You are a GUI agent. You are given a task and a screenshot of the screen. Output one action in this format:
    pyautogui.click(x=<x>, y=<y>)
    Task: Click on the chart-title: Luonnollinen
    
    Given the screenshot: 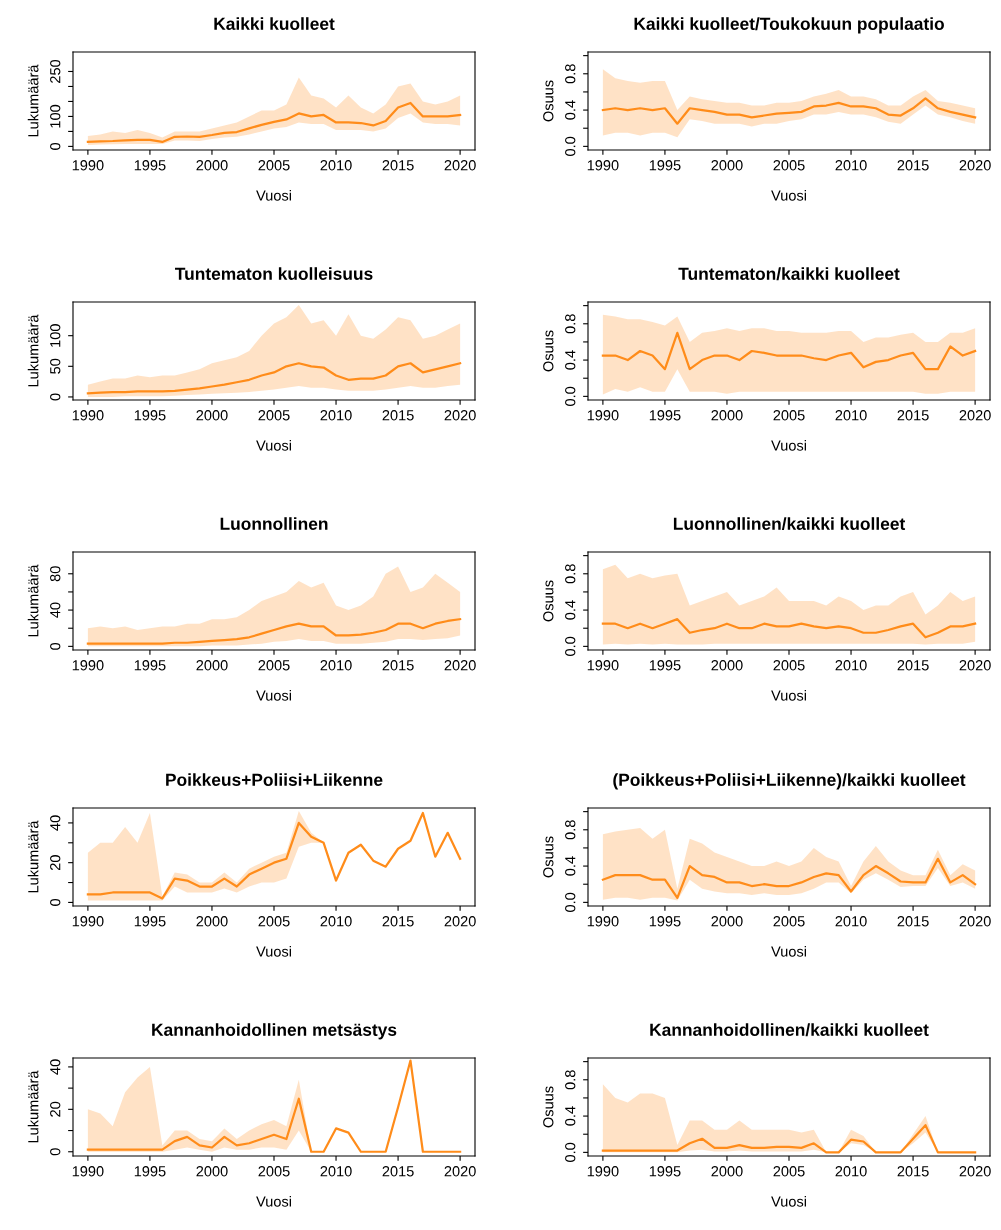 What is the action you would take?
    pyautogui.click(x=274, y=523)
    